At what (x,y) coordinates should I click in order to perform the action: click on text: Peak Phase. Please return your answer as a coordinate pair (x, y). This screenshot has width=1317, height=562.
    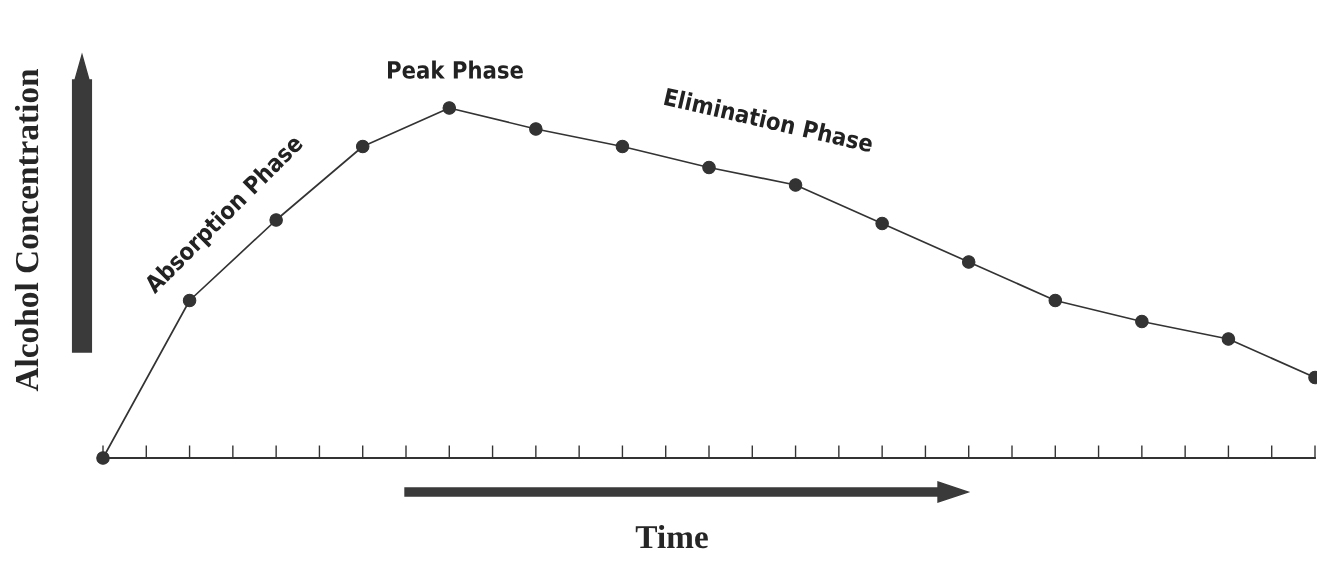
    Looking at the image, I should click on (455, 69).